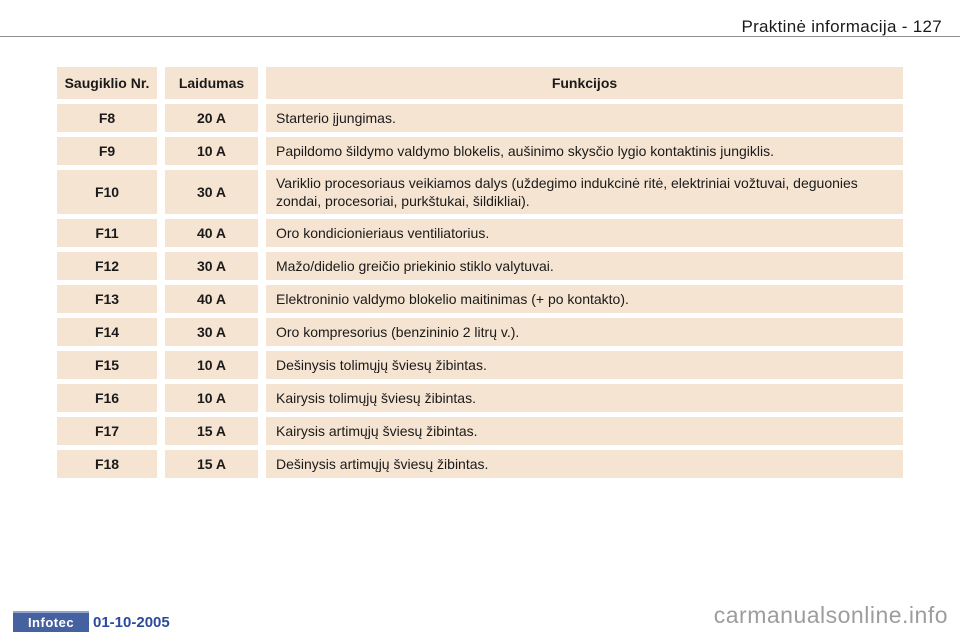  What do you see at coordinates (107, 233) in the screenshot?
I see `fuse-number-cell: F11` at bounding box center [107, 233].